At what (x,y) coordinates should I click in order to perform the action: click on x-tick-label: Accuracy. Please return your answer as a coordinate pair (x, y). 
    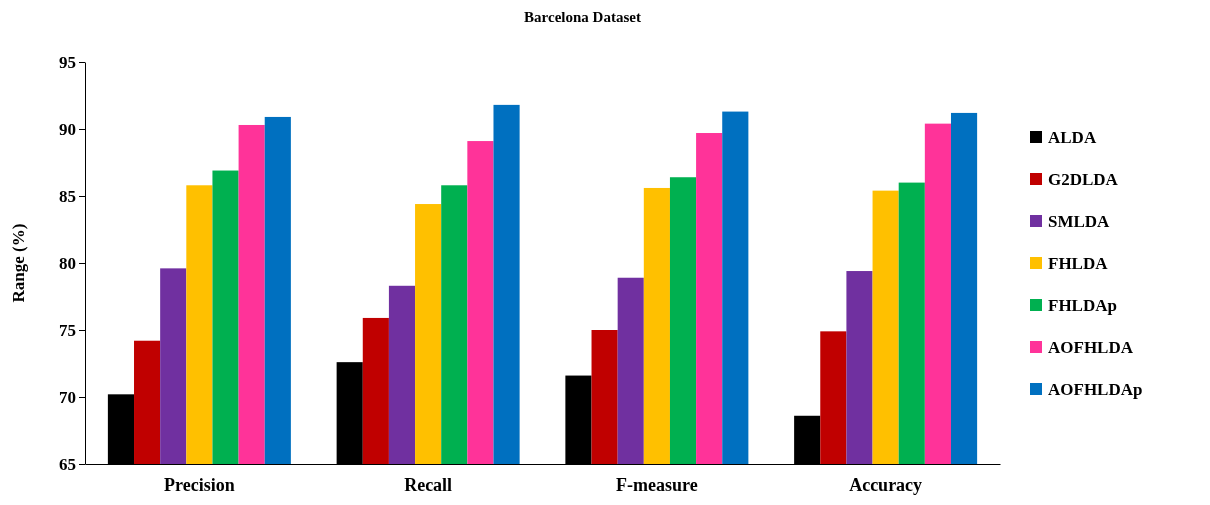
    Looking at the image, I should click on (886, 484).